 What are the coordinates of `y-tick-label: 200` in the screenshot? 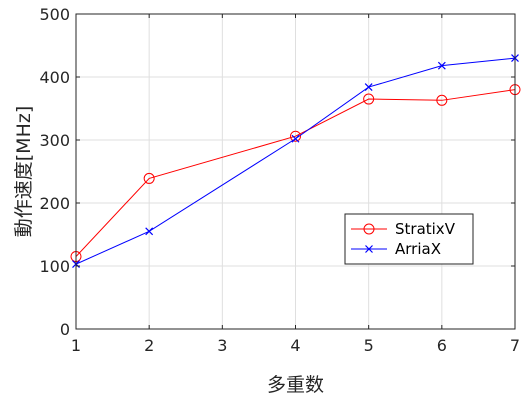 It's located at (54, 203).